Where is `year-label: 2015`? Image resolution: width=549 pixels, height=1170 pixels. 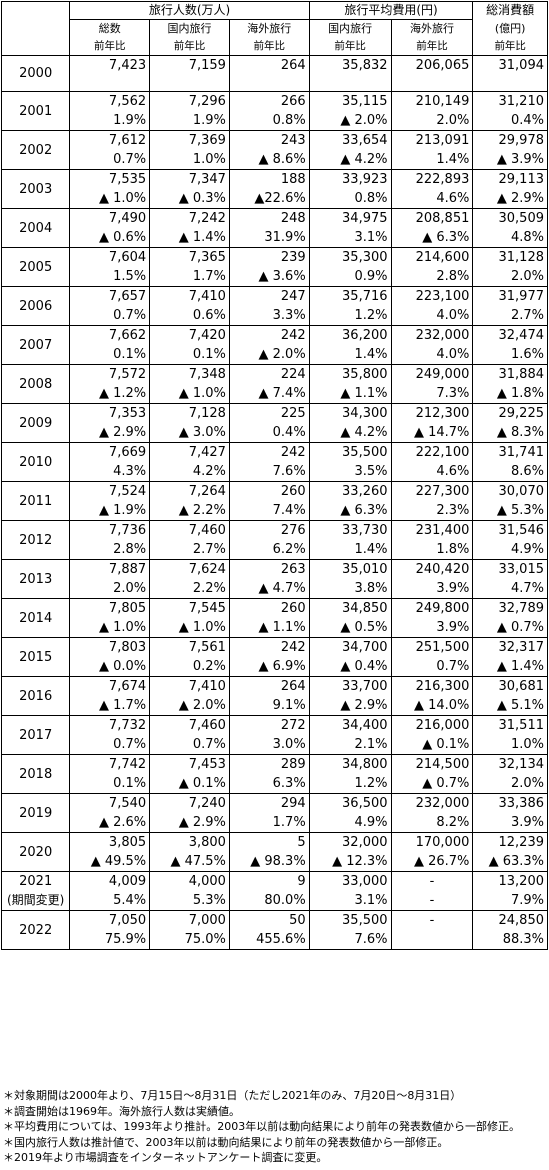 year-label: 2015 is located at coordinates (36, 657).